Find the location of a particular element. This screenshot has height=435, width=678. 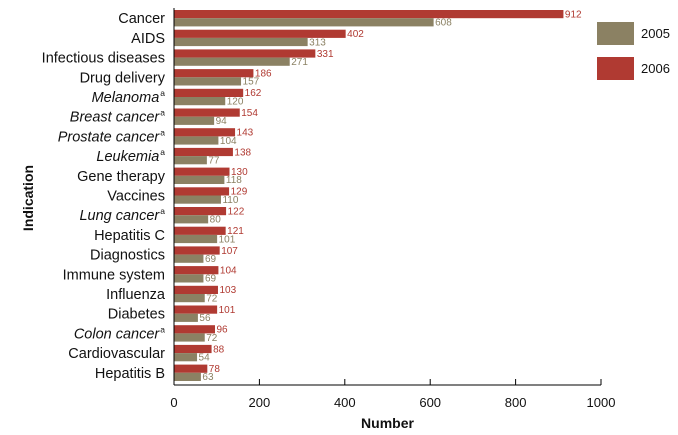

value-label-2006: 78 is located at coordinates (215, 369).